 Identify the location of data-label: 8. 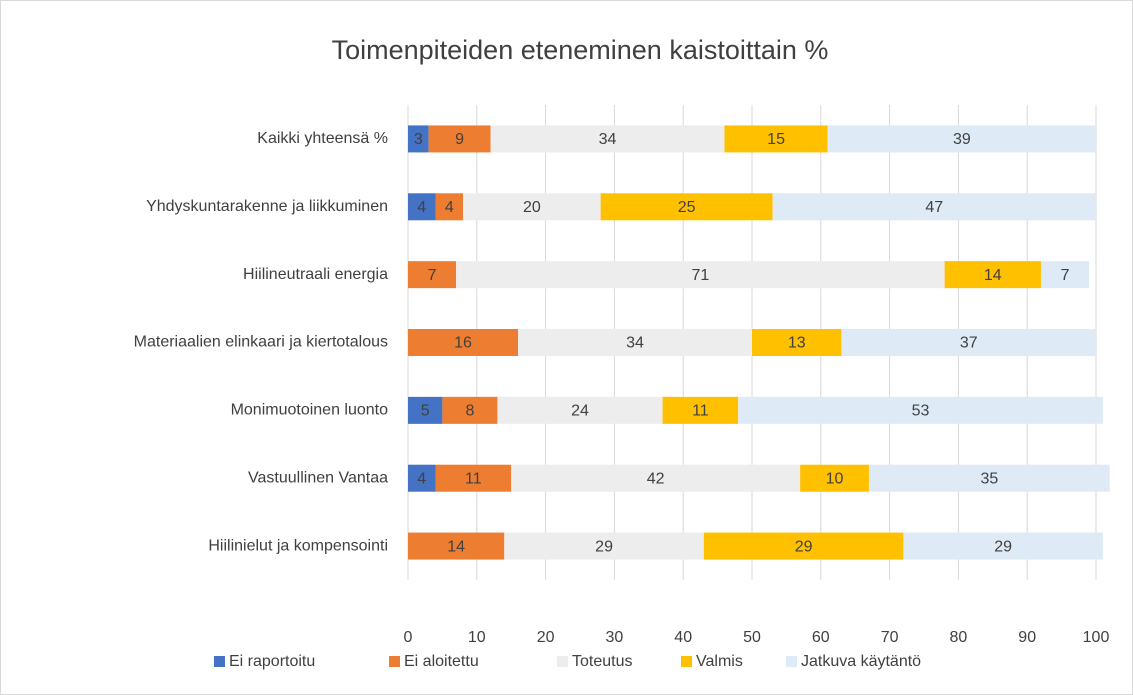
(469, 411).